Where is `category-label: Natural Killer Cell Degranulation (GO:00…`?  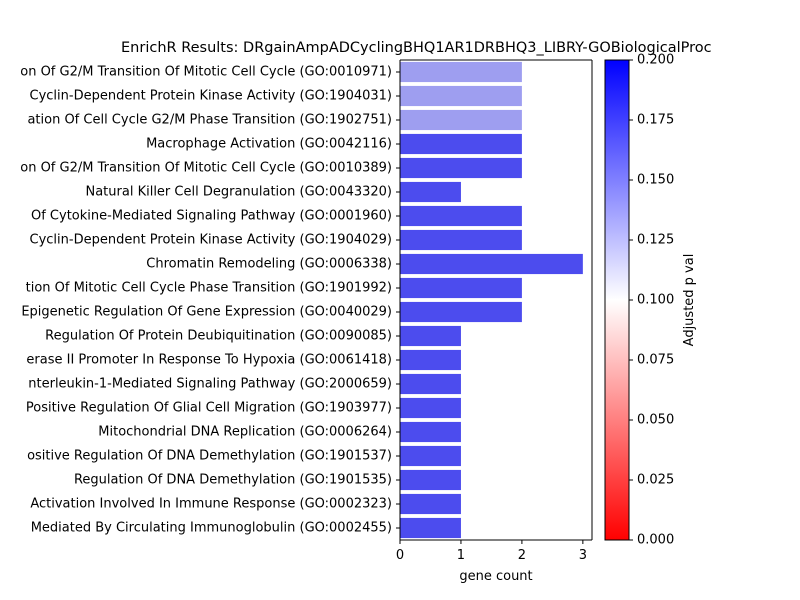 category-label: Natural Killer Cell Degranulation (GO:00… is located at coordinates (238, 192).